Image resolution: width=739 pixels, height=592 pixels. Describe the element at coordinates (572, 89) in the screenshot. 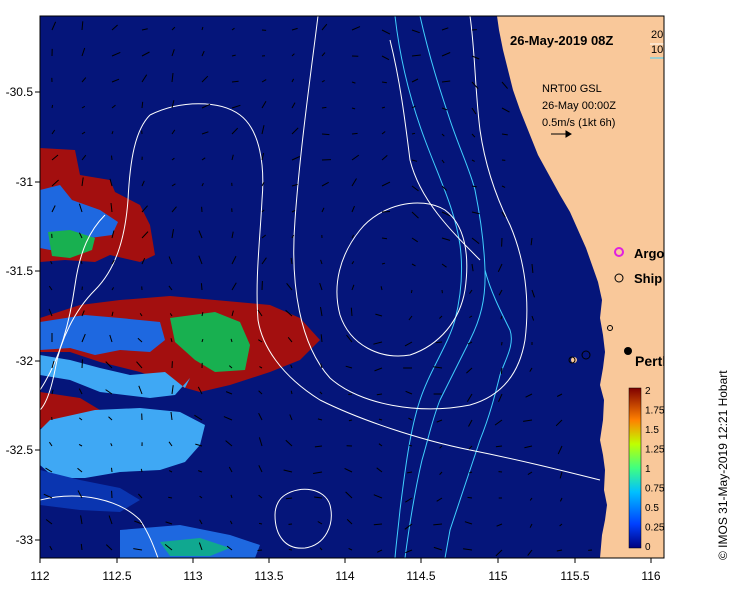

I see `gsl-label-1: NRT00 GSL` at that location.